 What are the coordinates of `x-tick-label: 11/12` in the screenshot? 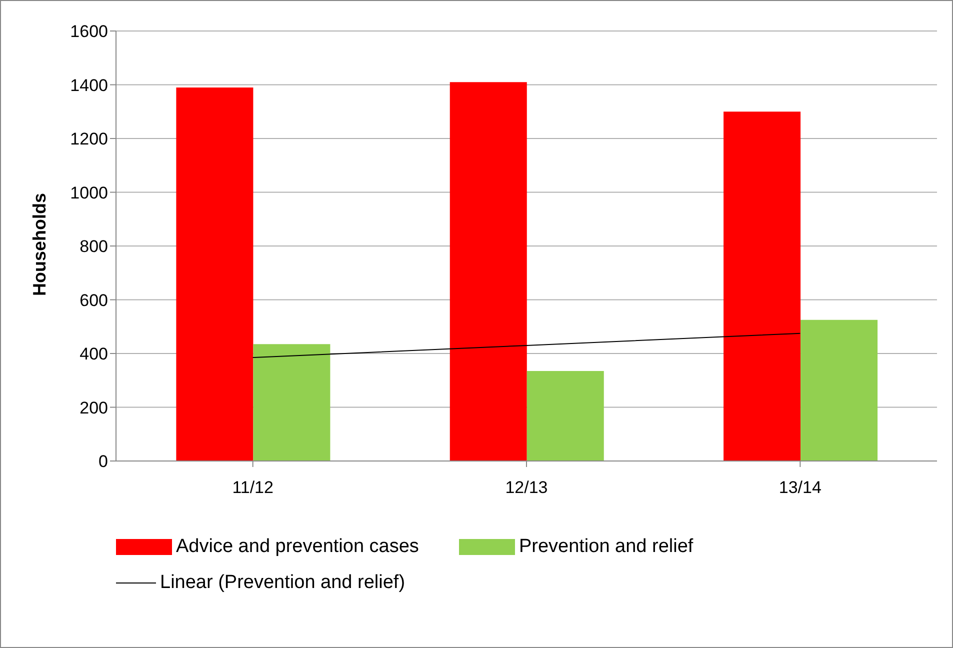 It's located at (253, 488).